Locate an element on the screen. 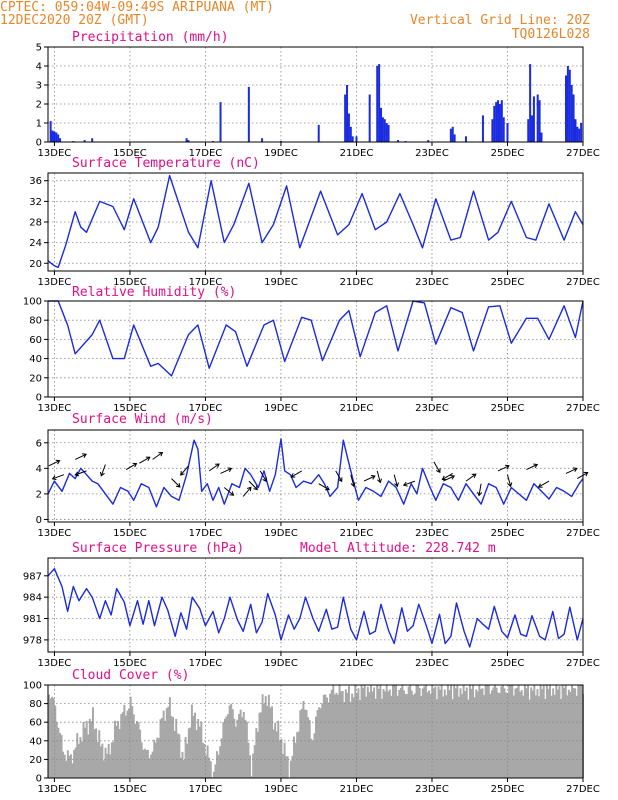  y-tick-label: 60 is located at coordinates (35, 340).